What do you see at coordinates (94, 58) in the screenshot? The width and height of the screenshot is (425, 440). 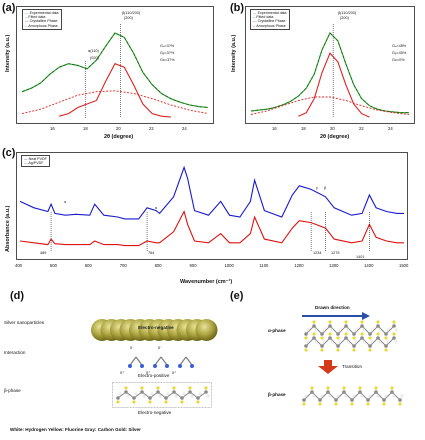 I see `panel-a-020-peak: (020)` at bounding box center [94, 58].